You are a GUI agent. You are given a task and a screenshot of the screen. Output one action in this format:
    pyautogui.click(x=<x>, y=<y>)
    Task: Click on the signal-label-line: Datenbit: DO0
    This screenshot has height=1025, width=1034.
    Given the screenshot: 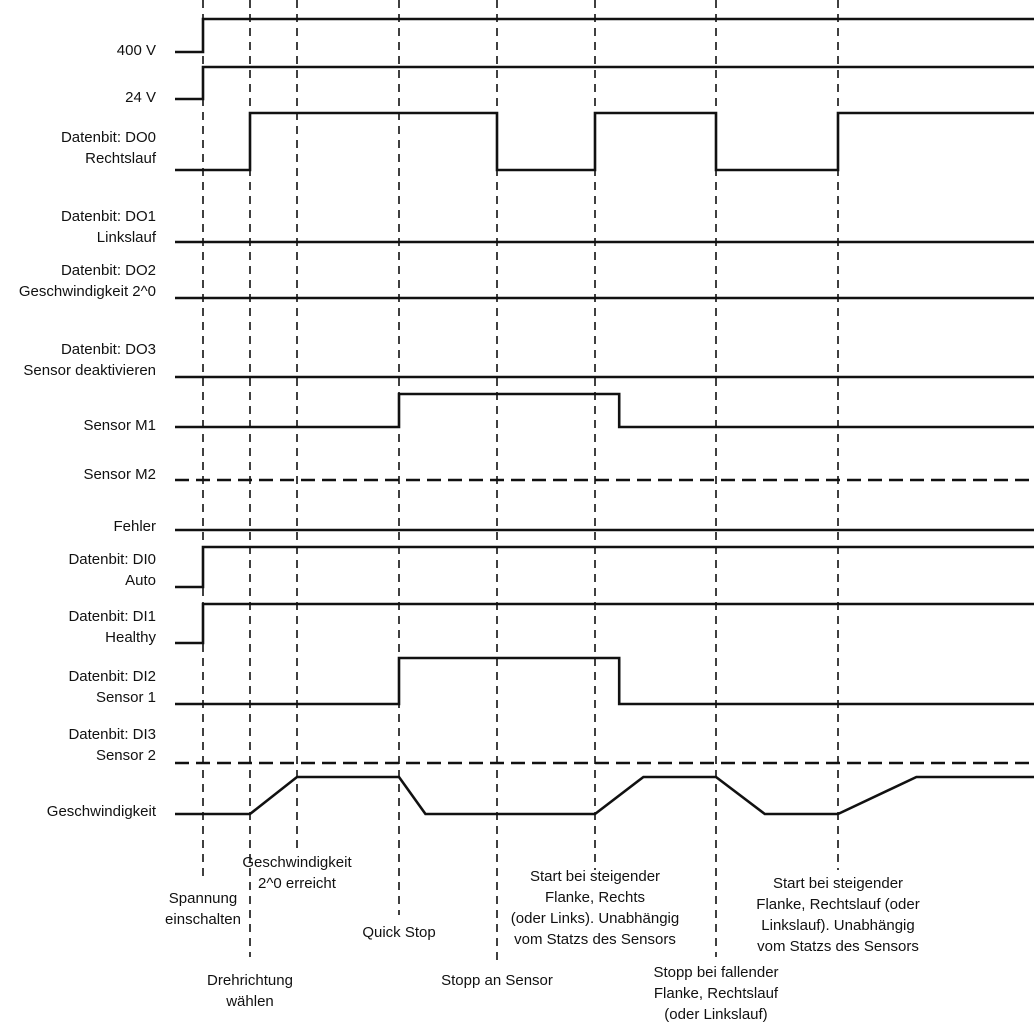 What is the action you would take?
    pyautogui.click(x=108, y=137)
    